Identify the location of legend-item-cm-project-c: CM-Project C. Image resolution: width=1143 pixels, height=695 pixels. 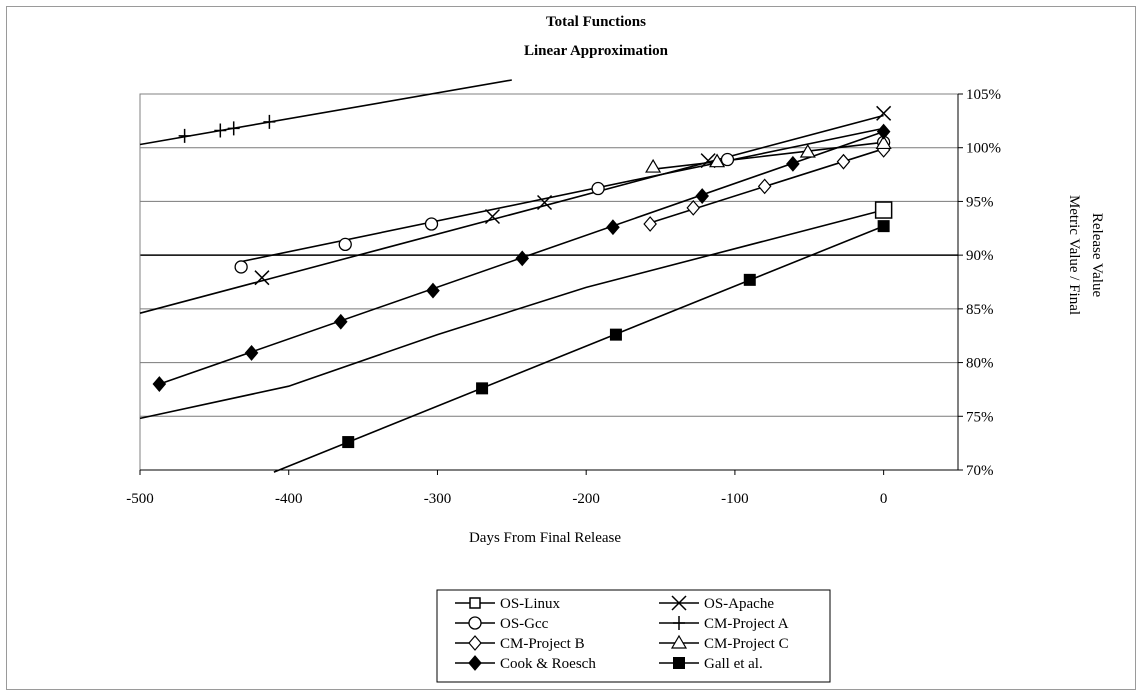
(724, 643).